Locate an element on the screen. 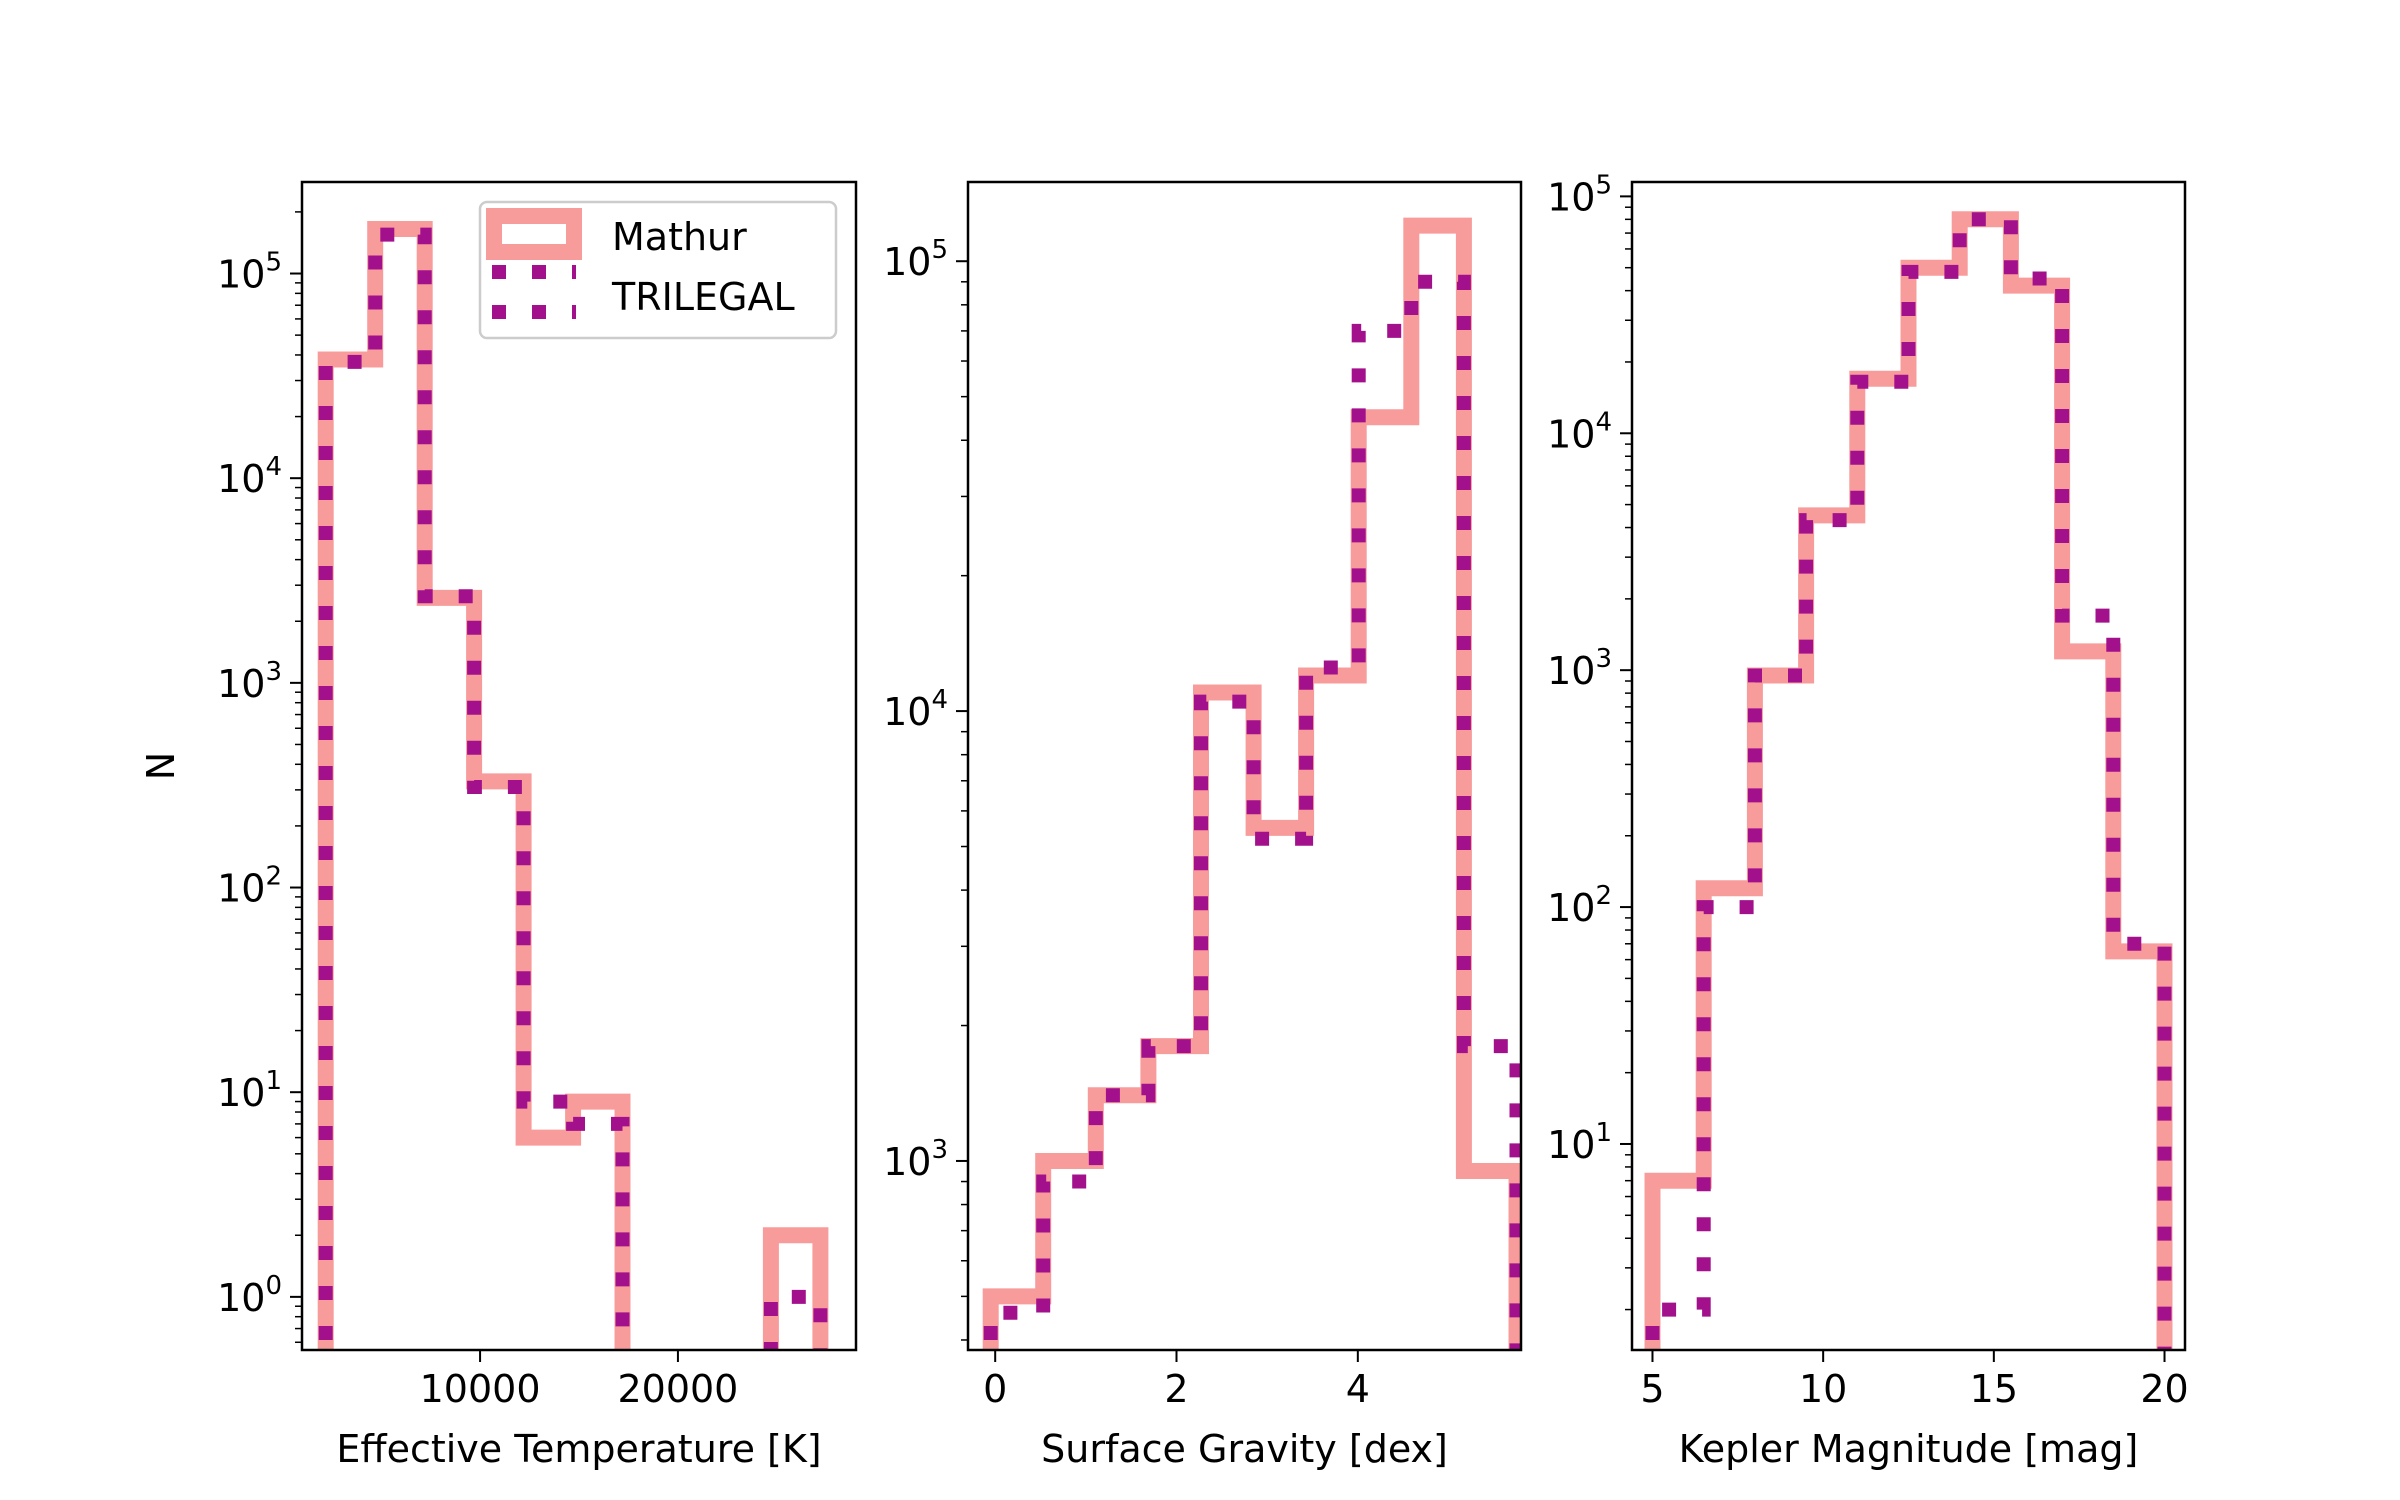  y-tick-label-exponent: 0 is located at coordinates (273, 1286).